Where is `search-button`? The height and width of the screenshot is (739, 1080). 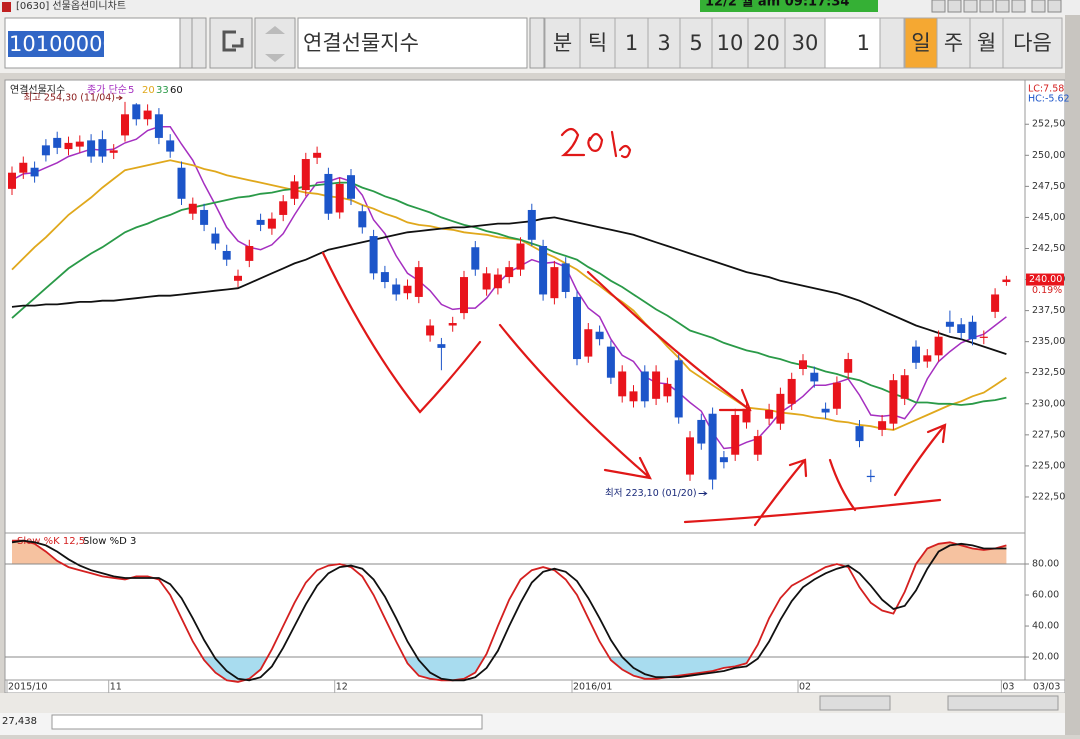
search-button is located at coordinates (199, 43).